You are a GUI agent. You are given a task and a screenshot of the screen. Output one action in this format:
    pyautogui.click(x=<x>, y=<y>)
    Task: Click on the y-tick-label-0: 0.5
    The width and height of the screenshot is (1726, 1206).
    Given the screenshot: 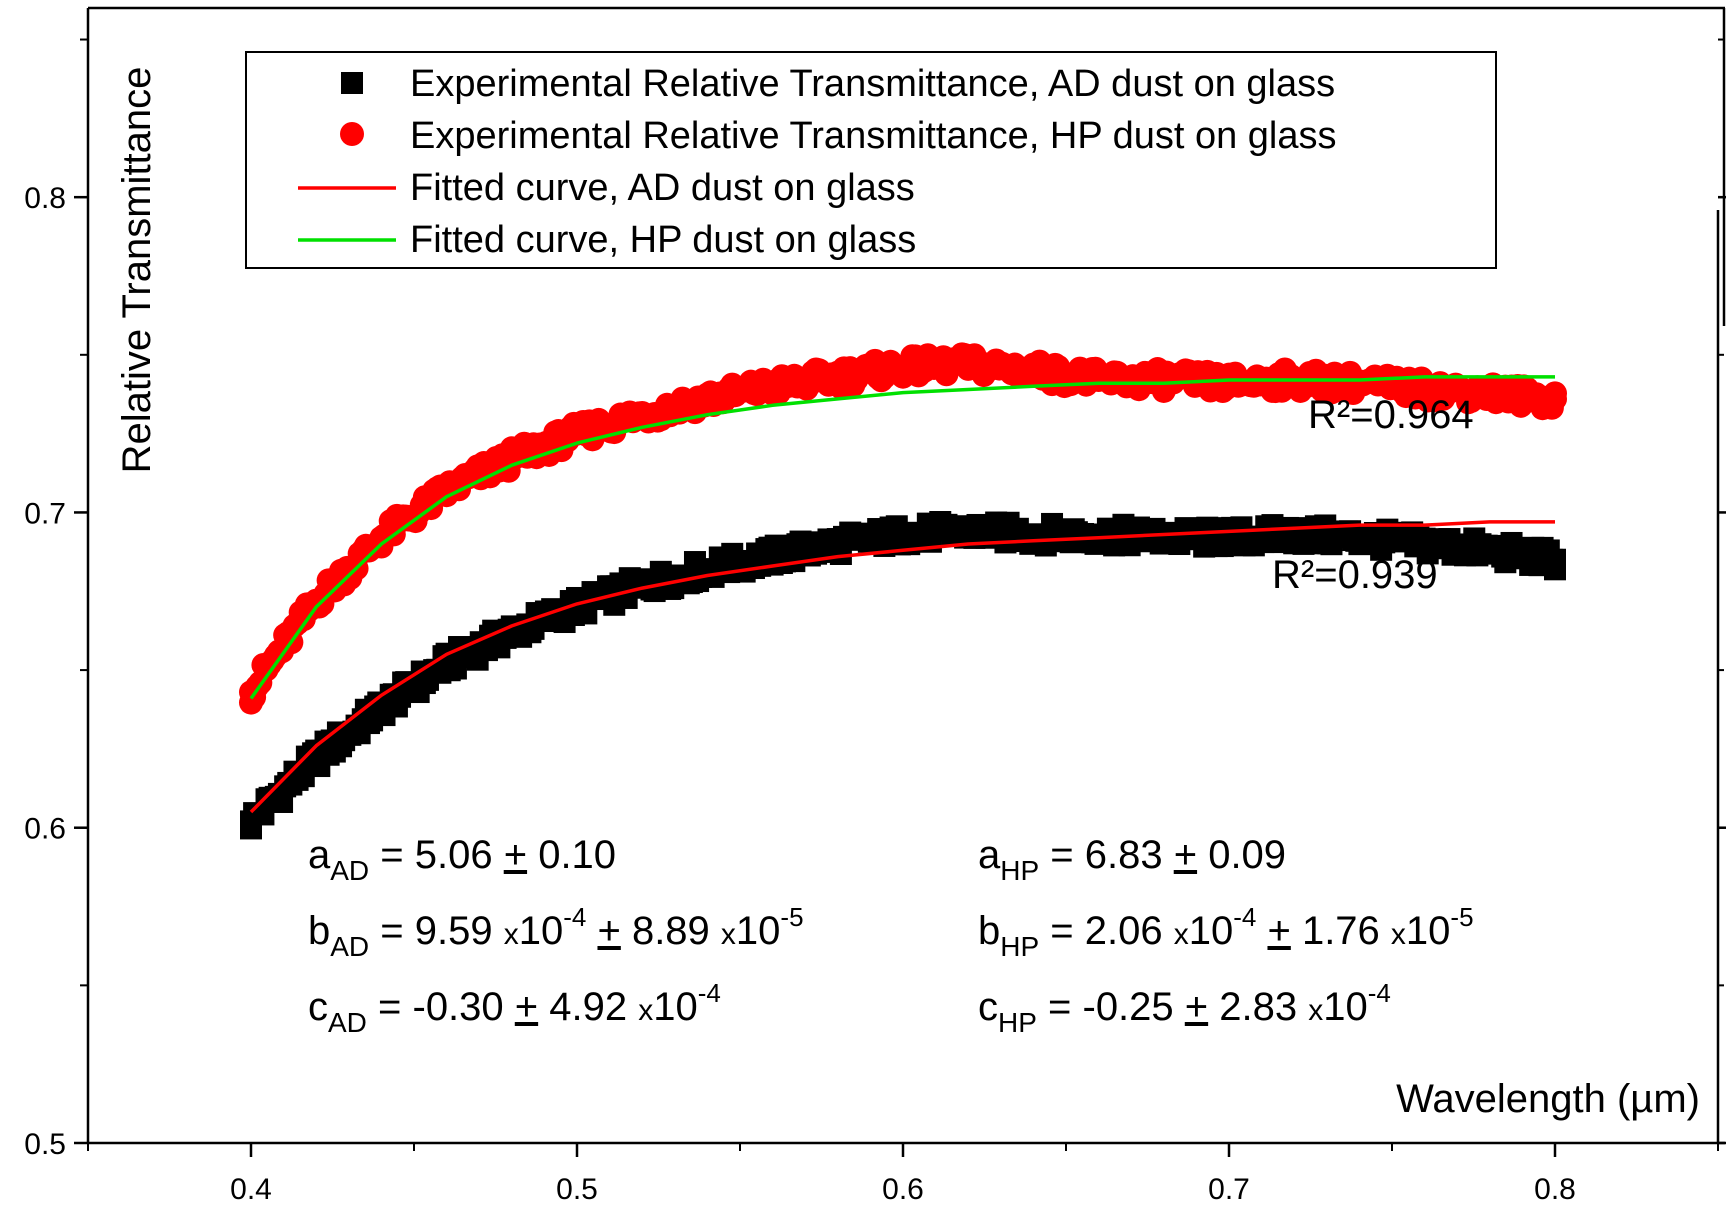 What is the action you would take?
    pyautogui.click(x=45, y=1144)
    